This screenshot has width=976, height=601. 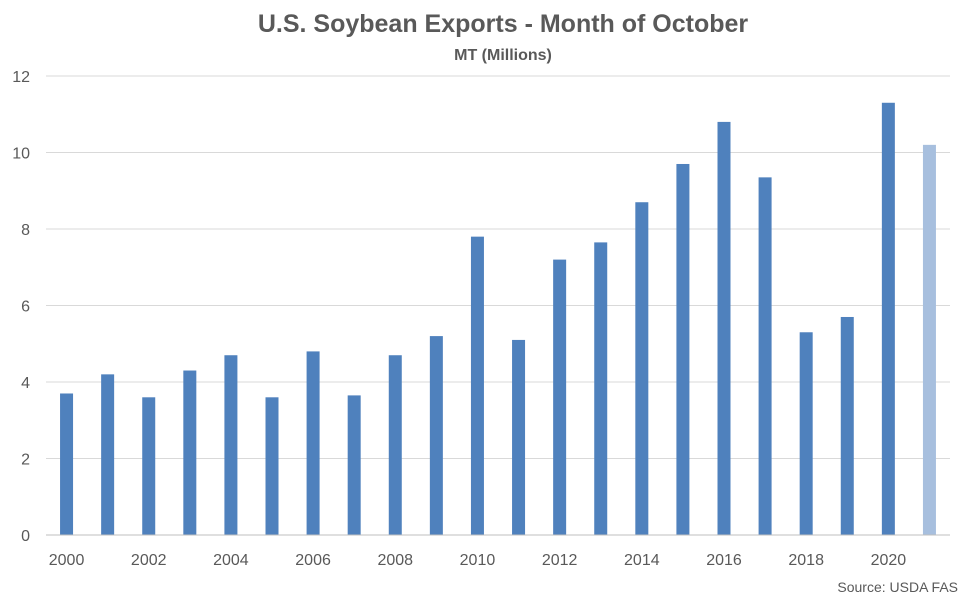 What do you see at coordinates (724, 560) in the screenshot?
I see `x-tick-label: 2016` at bounding box center [724, 560].